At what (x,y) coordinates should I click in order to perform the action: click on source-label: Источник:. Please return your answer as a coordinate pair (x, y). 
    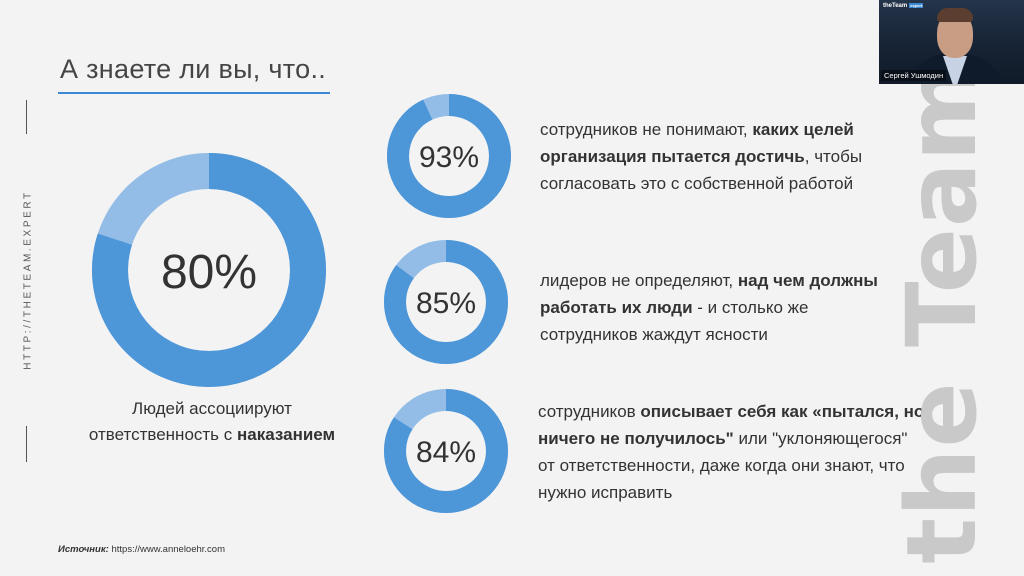
    Looking at the image, I should click on (83, 549).